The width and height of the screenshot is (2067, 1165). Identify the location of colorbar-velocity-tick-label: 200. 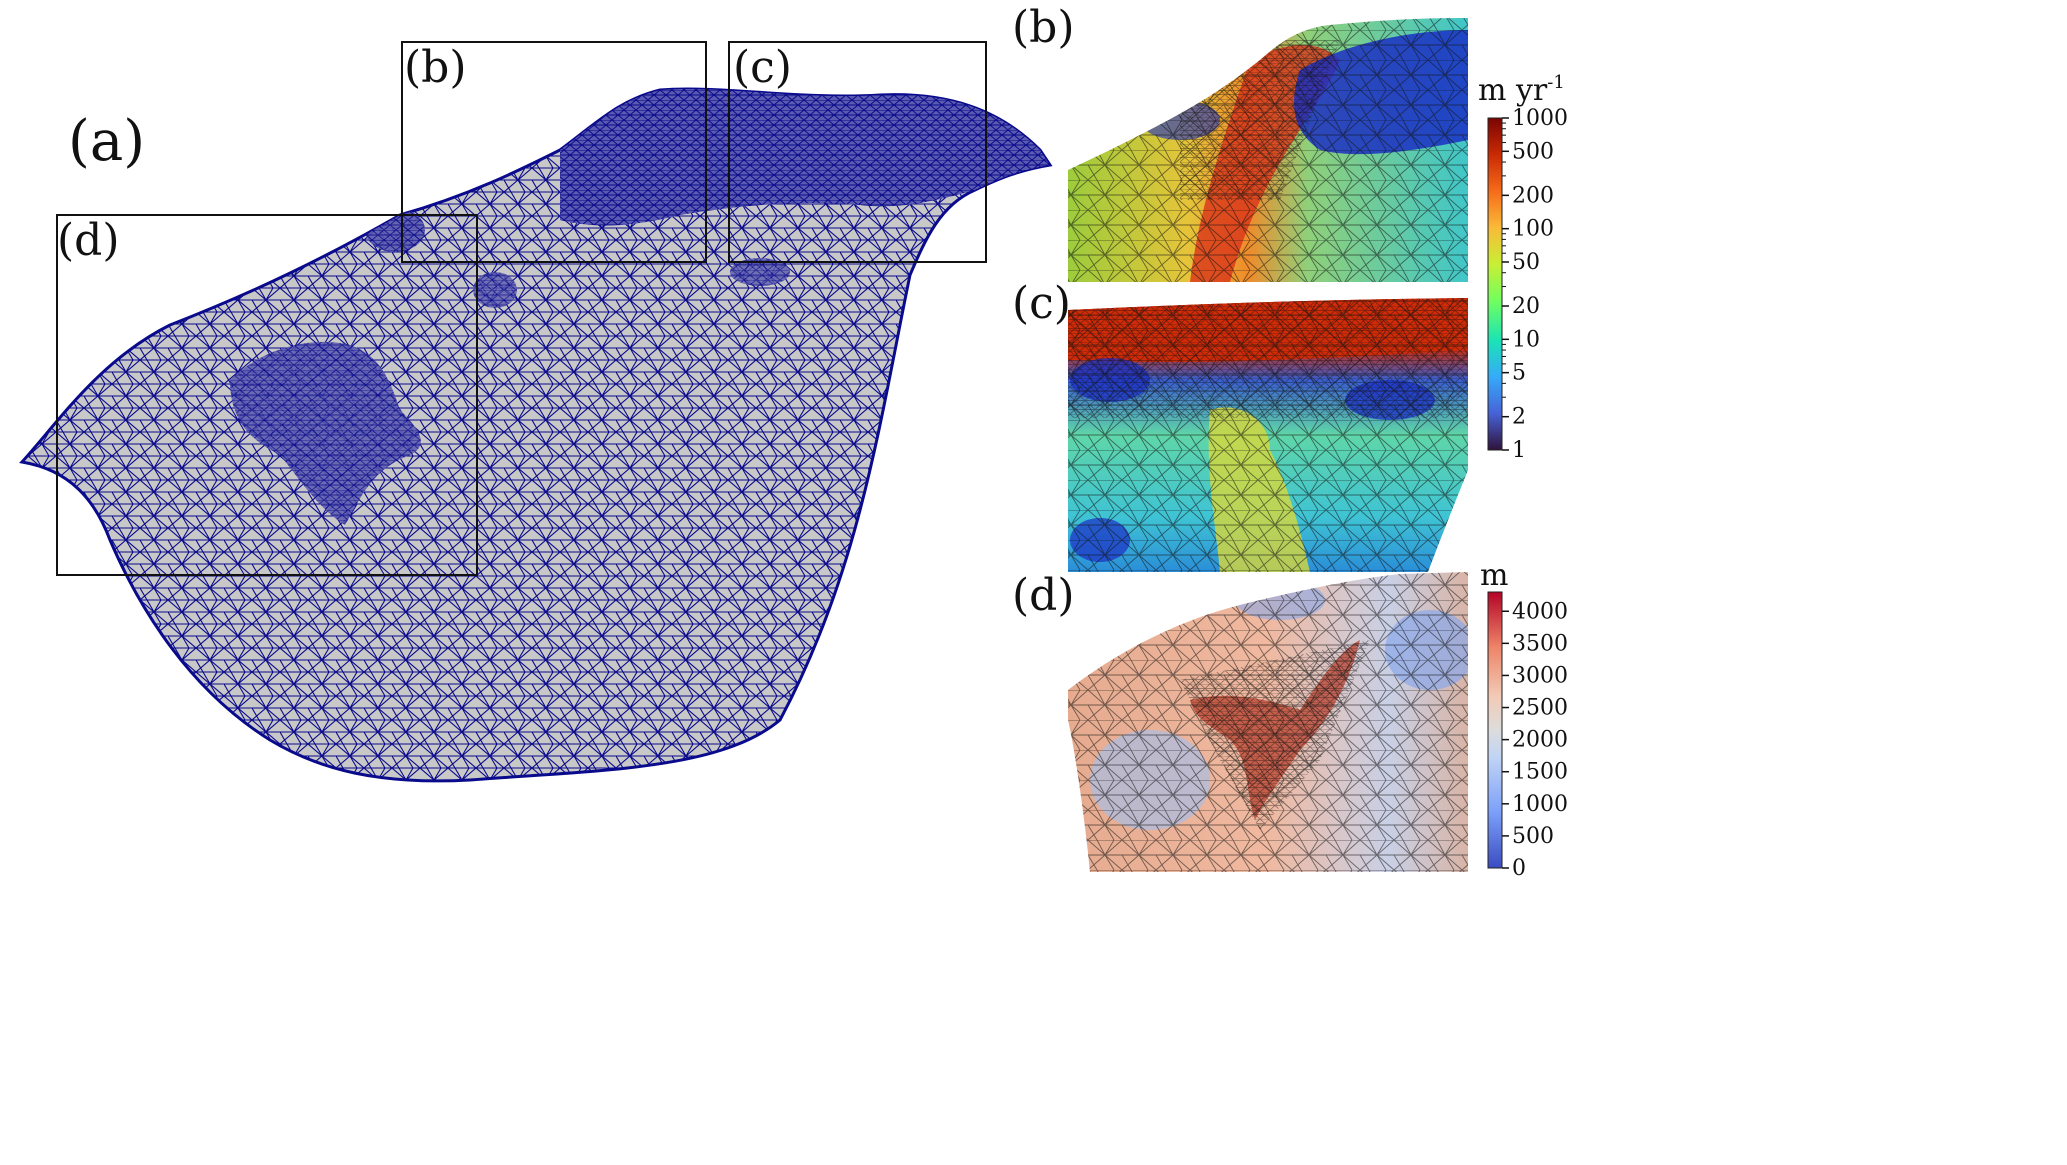
(1533, 195).